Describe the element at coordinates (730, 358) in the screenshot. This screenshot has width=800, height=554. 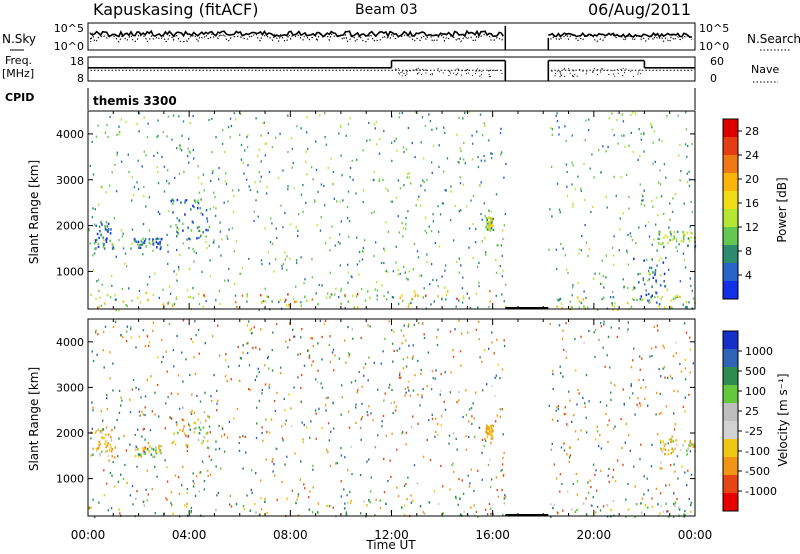
I see `colorbar-swatch` at that location.